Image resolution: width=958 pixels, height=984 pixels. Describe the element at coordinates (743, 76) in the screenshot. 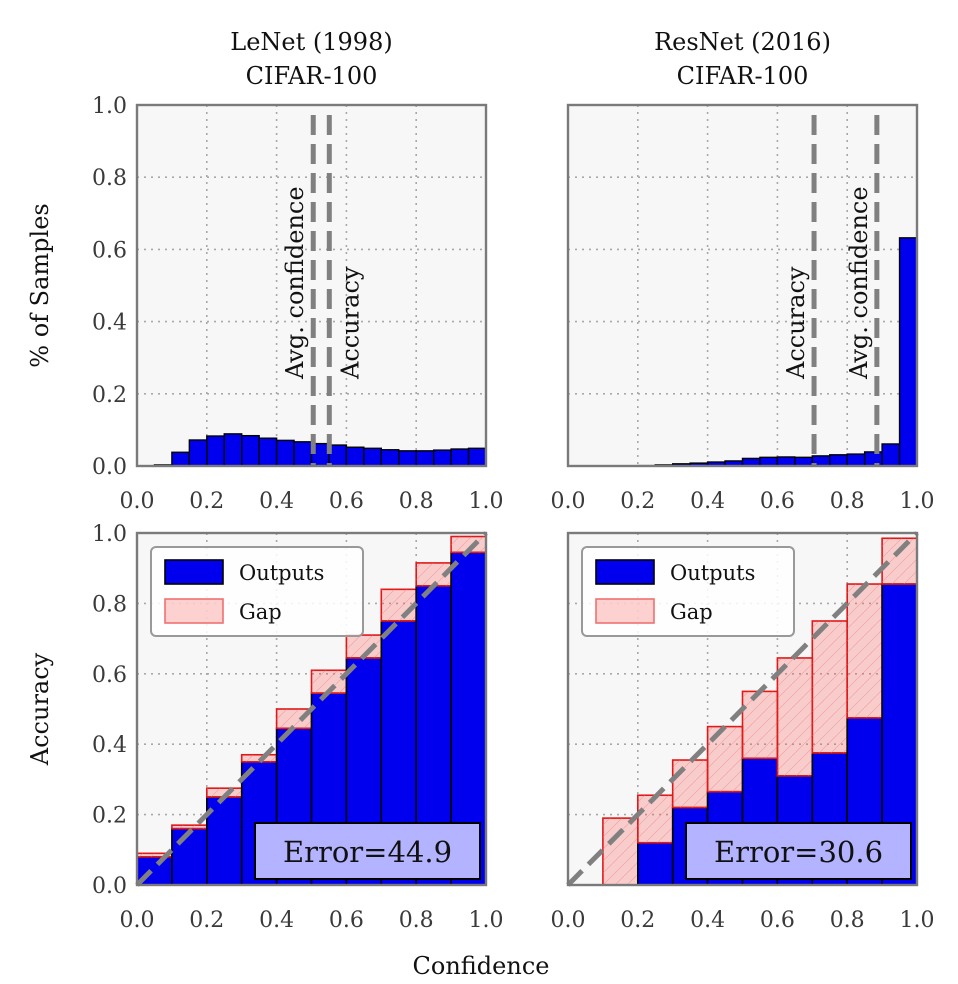

I see `chart-subtitle: CIFAR-100` at that location.